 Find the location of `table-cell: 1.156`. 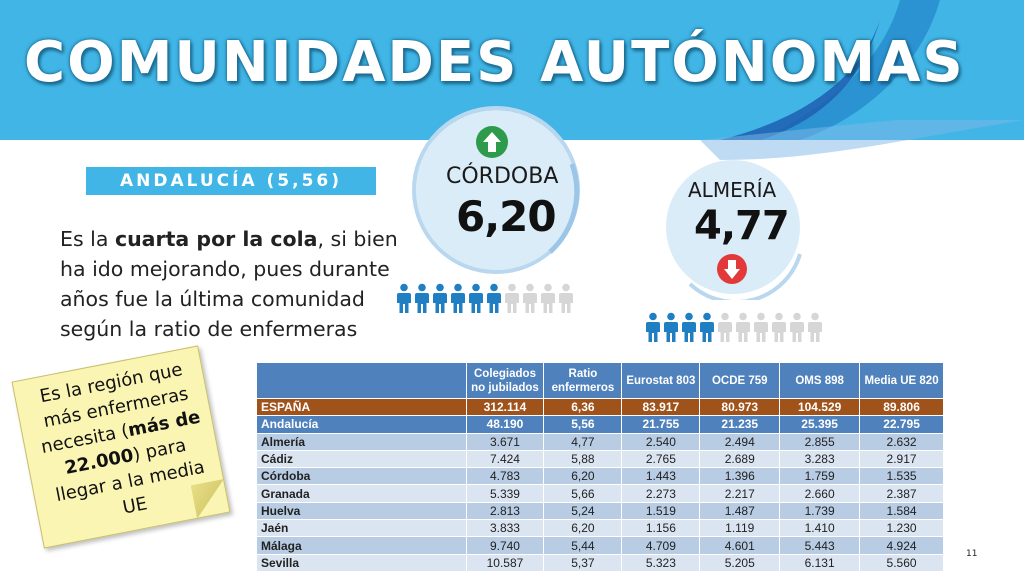

table-cell: 1.156 is located at coordinates (661, 528).